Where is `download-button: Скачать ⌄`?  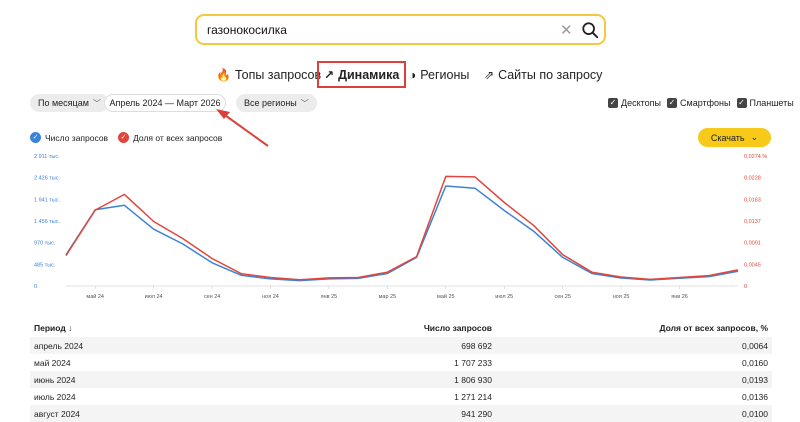 download-button: Скачать ⌄ is located at coordinates (734, 137).